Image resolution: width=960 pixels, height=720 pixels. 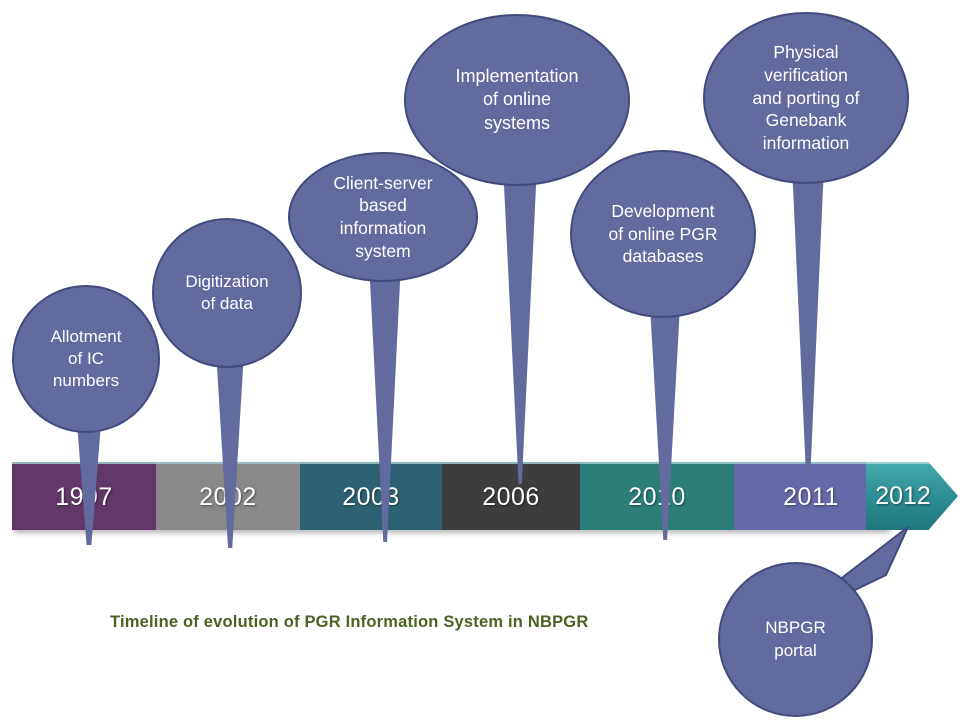 I want to click on timeline-year-label: 2003, so click(x=371, y=496).